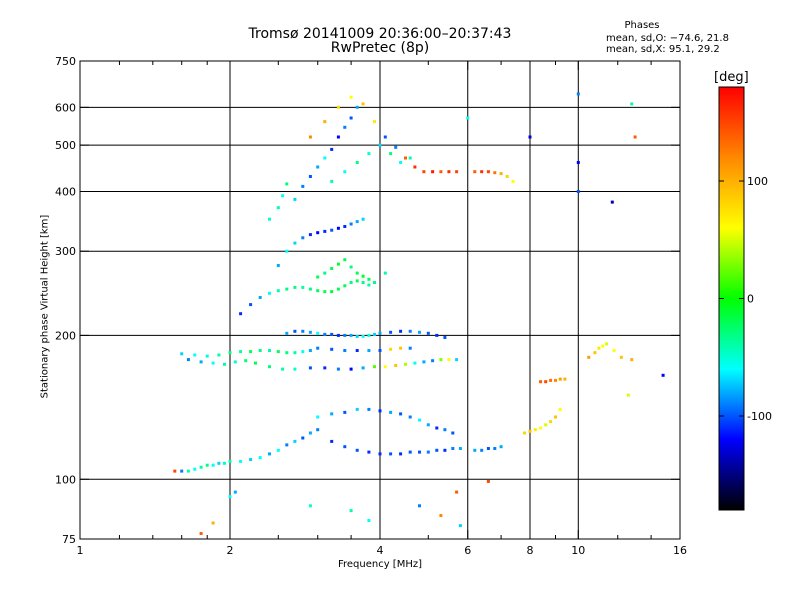 The image size is (800, 600). I want to click on y-tick-label: 100, so click(65, 479).